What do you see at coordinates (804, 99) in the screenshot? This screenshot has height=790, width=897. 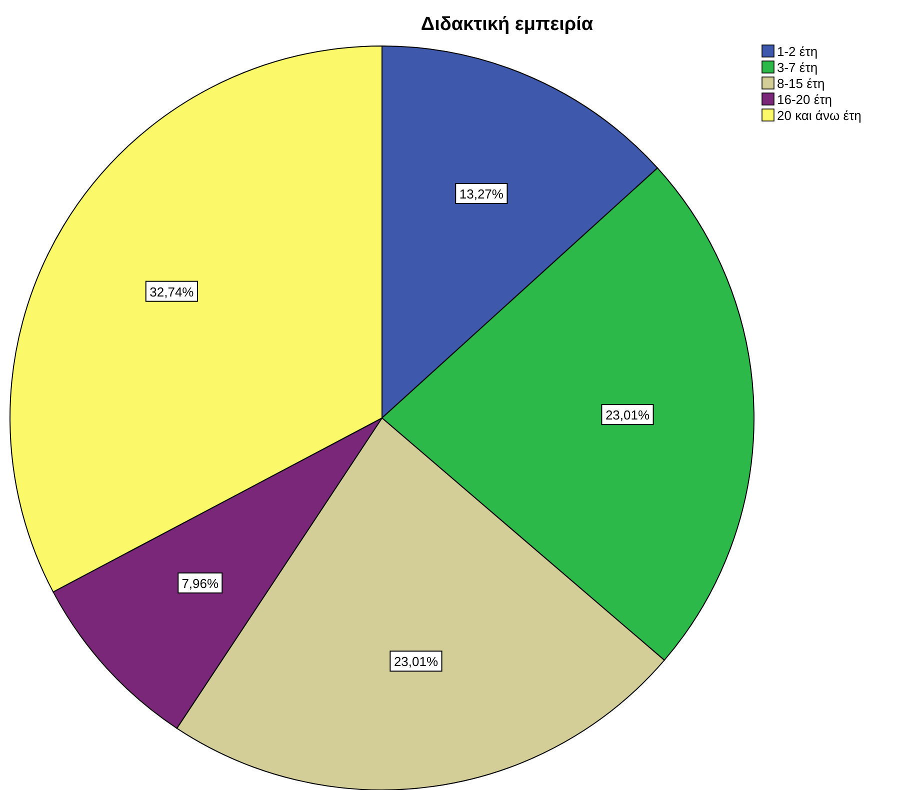 I see `legend-label: 16-20 έτη` at bounding box center [804, 99].